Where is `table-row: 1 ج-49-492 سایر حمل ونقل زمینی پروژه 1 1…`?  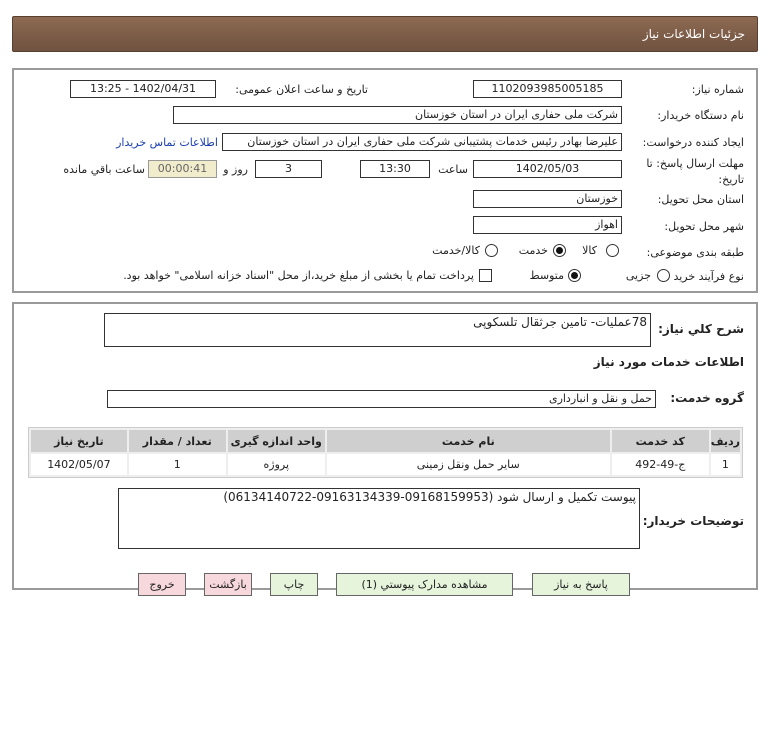
table-row: 1 ج-49-492 سایر حمل ونقل زمینی پروژه 1 1… is located at coordinates (385, 464).